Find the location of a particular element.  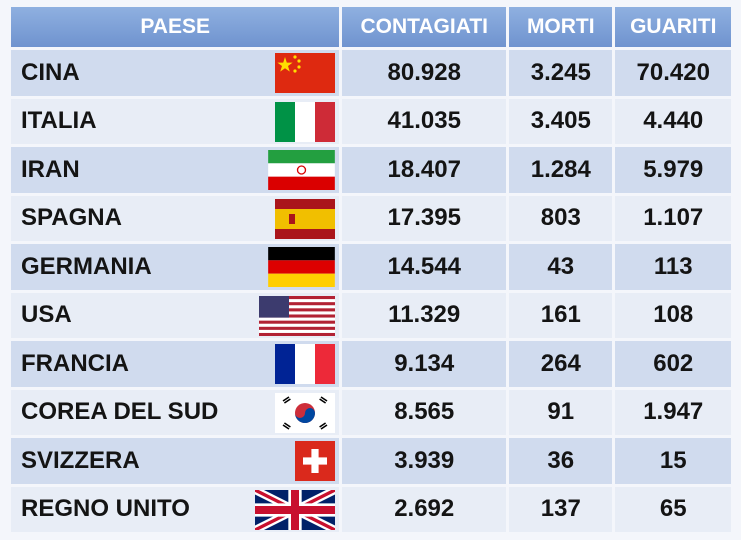

iran-flag-icon is located at coordinates (302, 170).